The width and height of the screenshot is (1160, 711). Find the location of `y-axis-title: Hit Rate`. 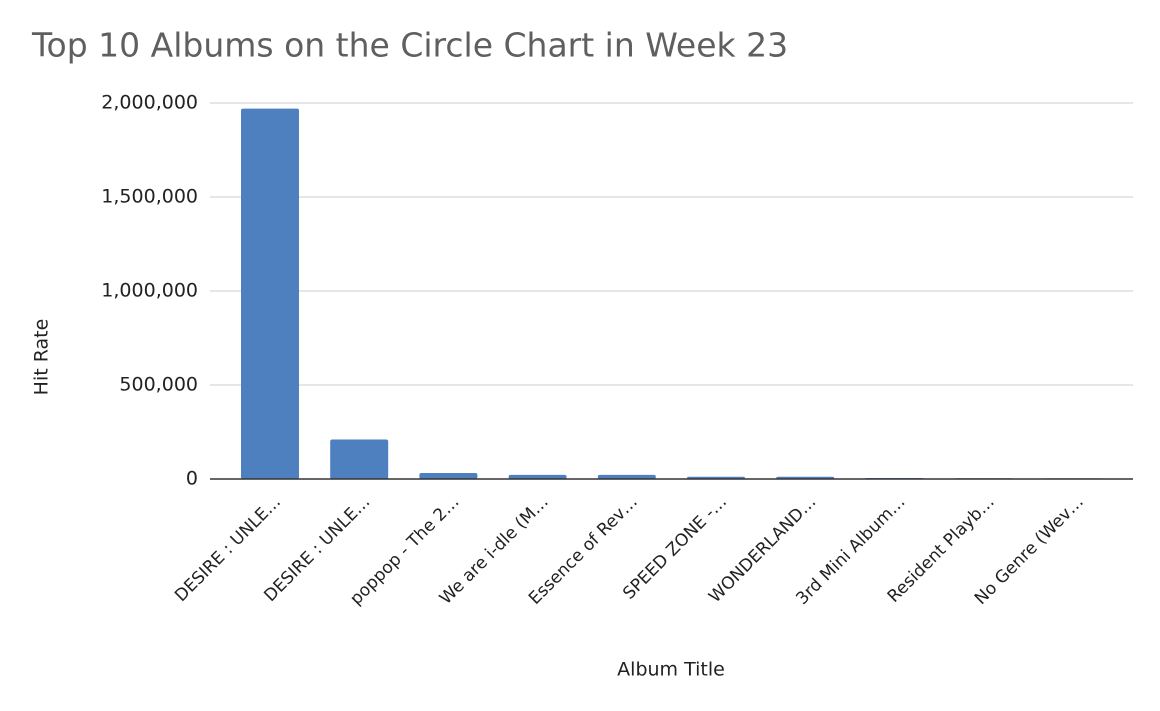

y-axis-title: Hit Rate is located at coordinates (42, 357).